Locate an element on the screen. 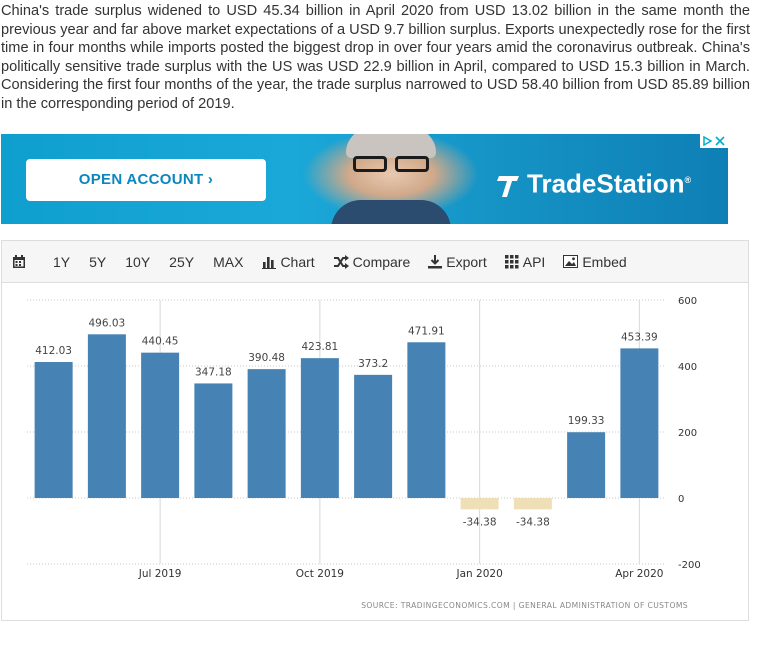 The height and width of the screenshot is (650, 762). embed-button-label: Embed is located at coordinates (604, 261).